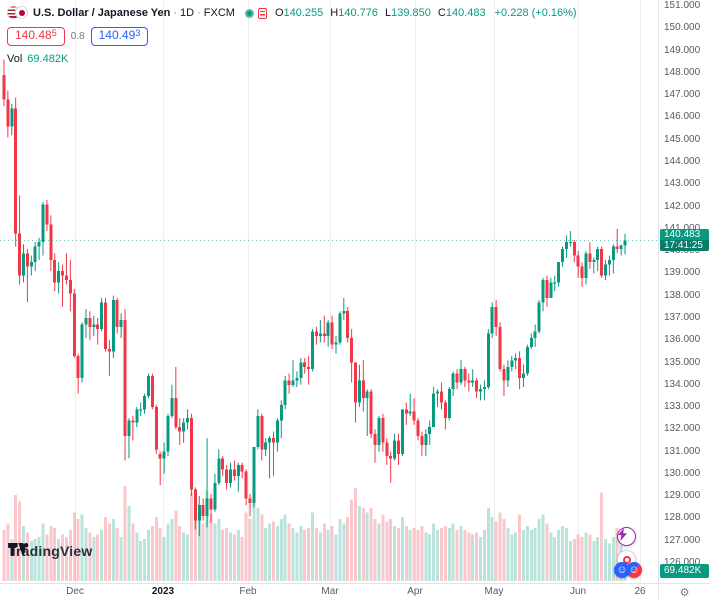 The image size is (710, 600). I want to click on high-value: 140.776, so click(358, 13).